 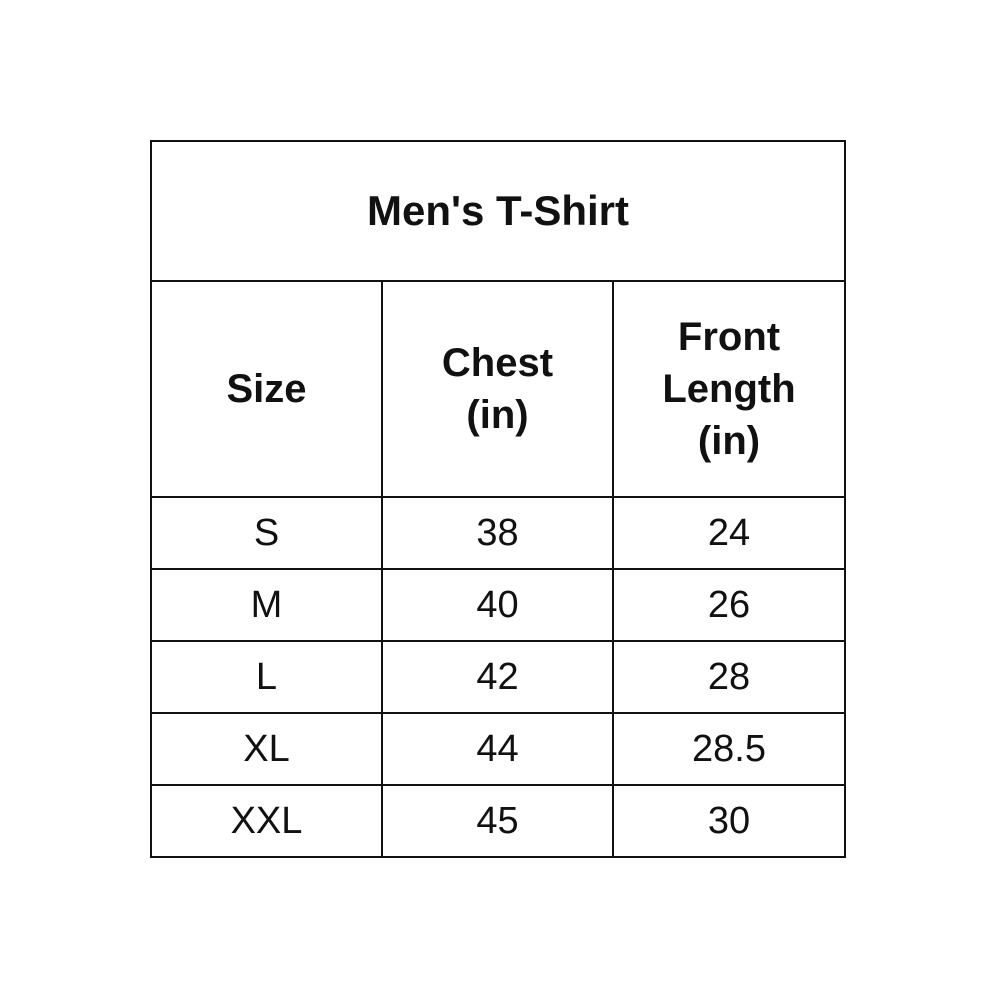 I want to click on cell-chest: 40, so click(x=497, y=605).